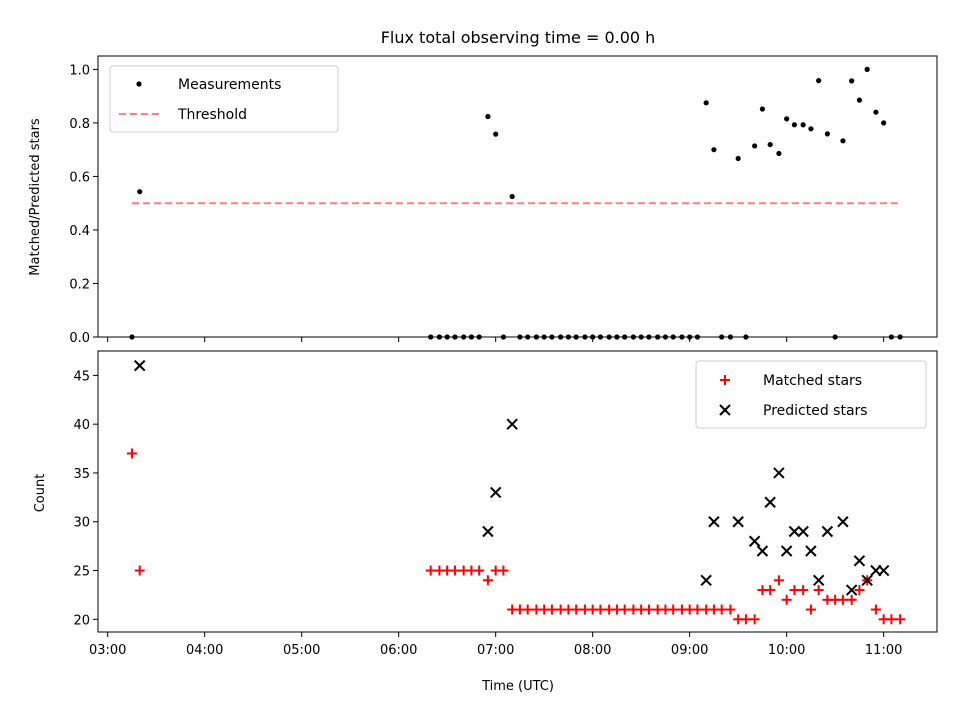 The image size is (960, 720). Describe the element at coordinates (204, 650) in the screenshot. I see `x-tick-label: 04:00` at that location.